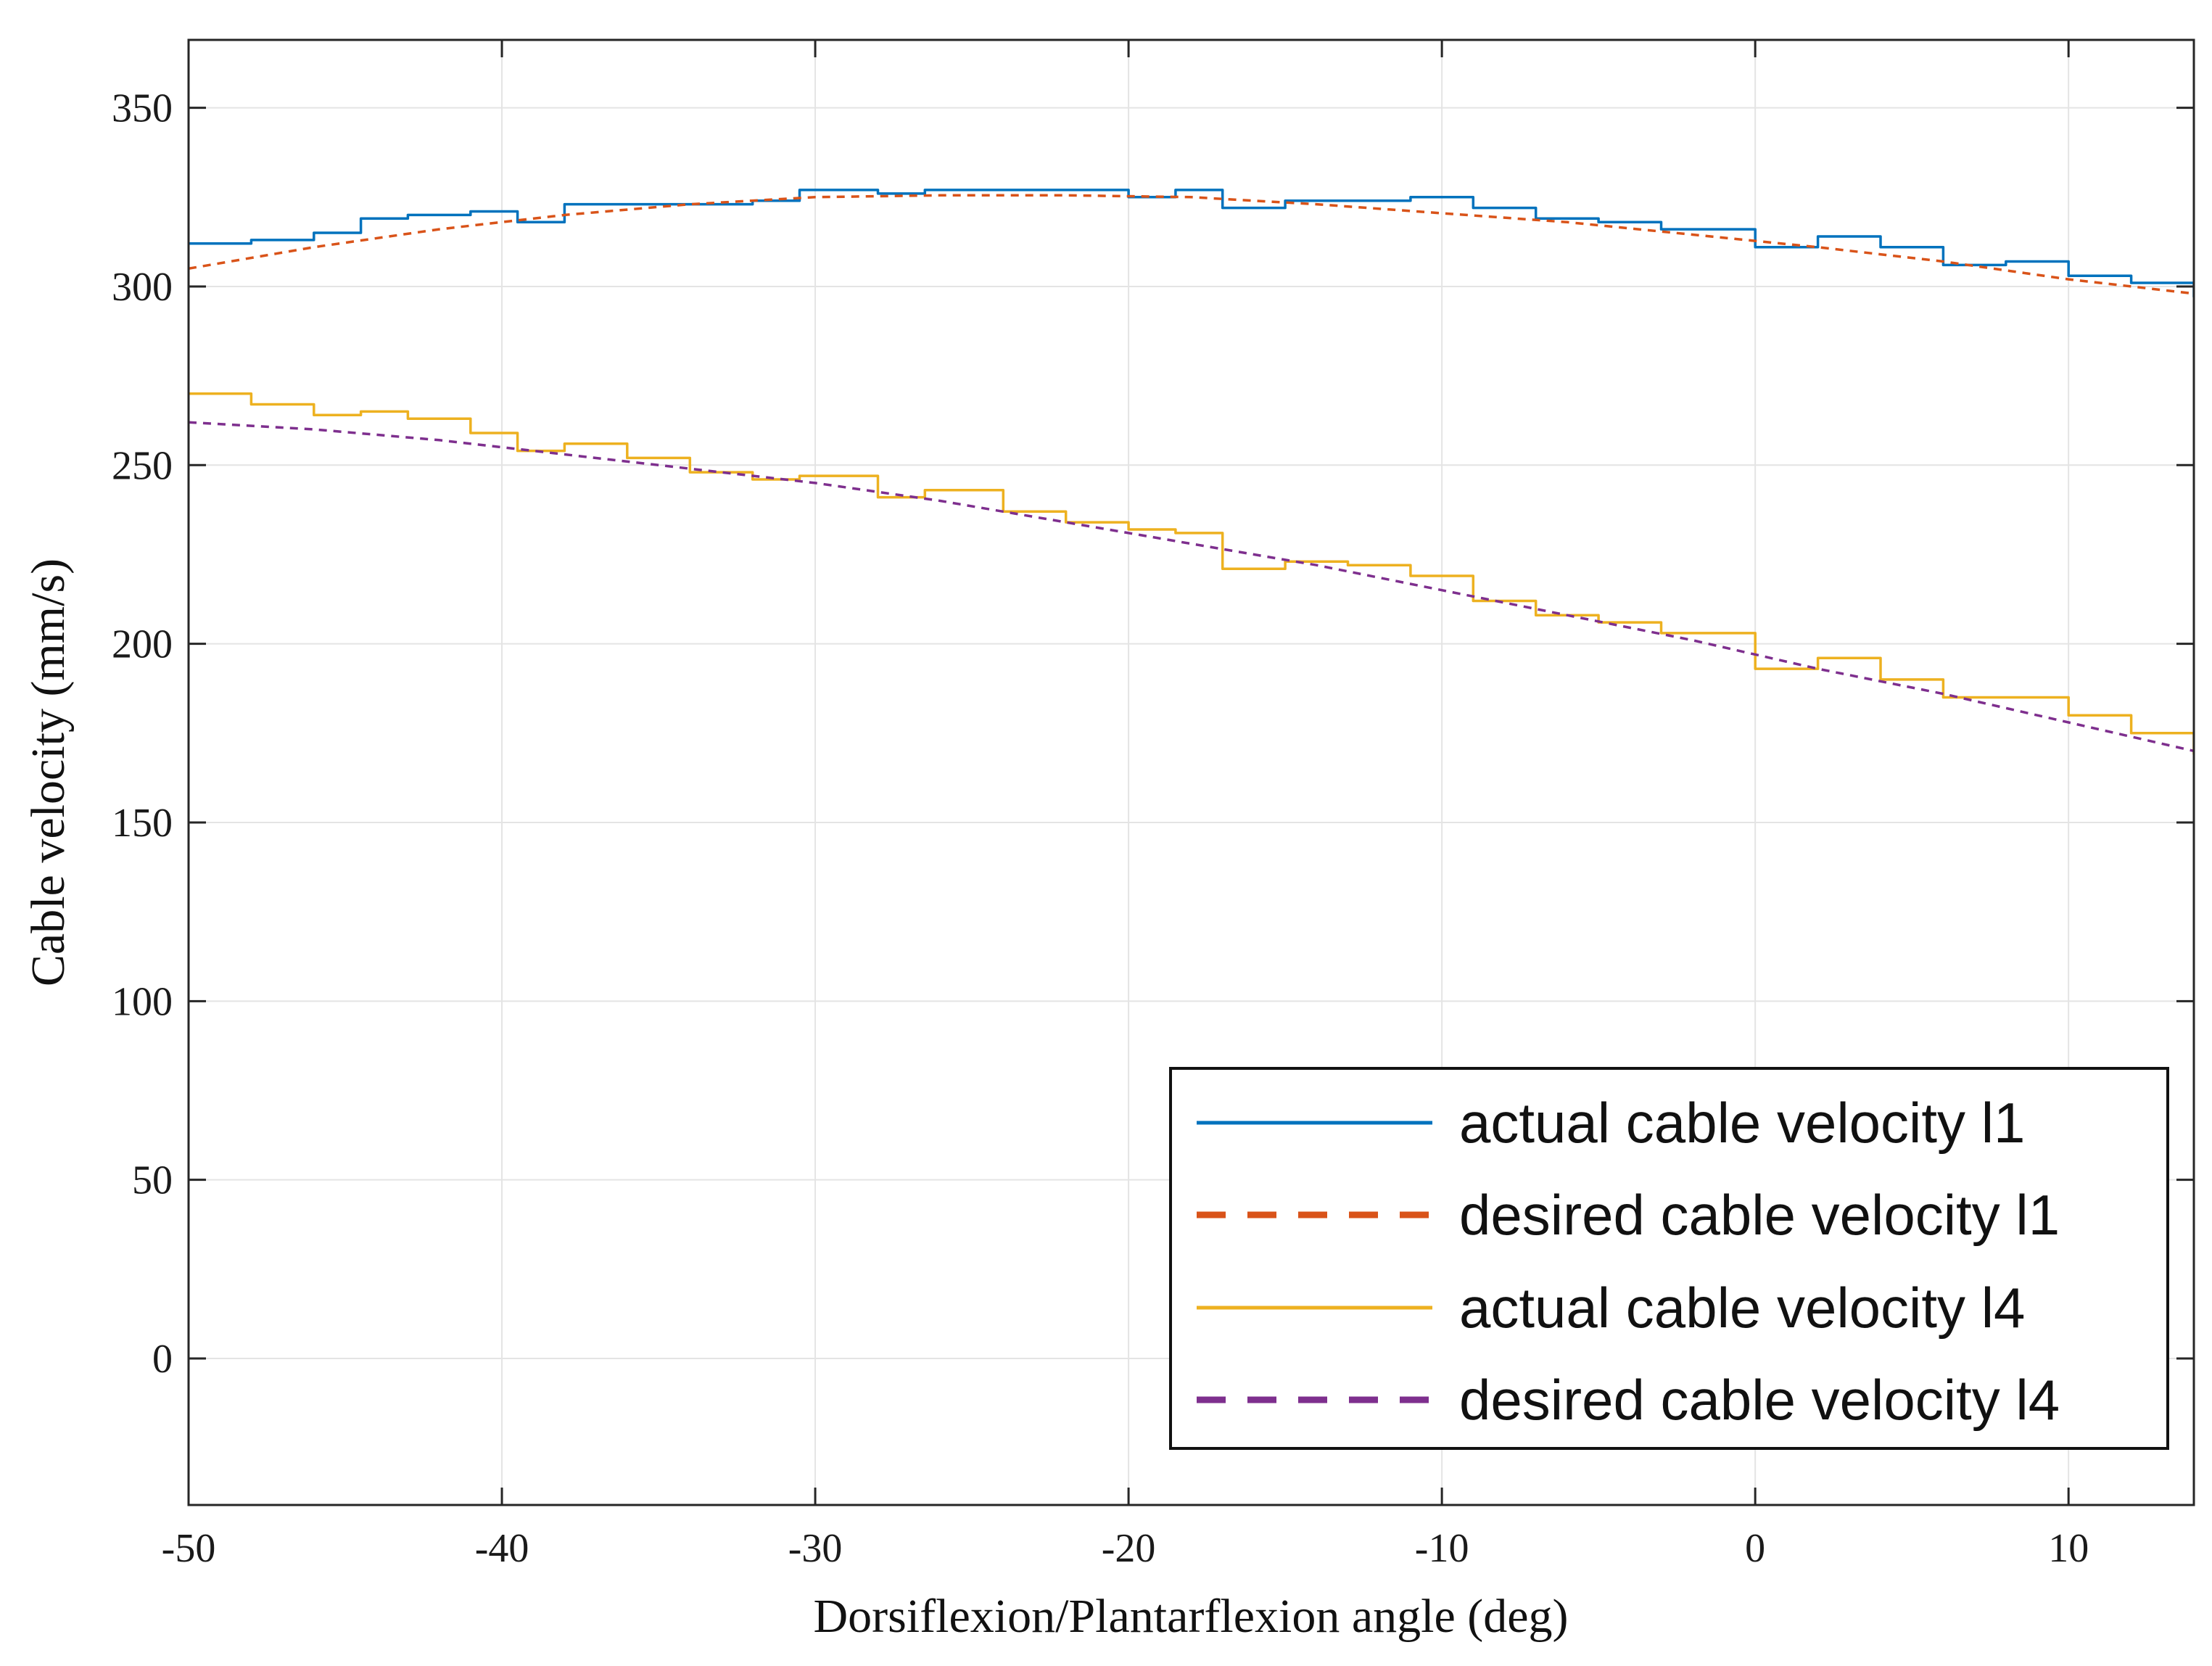 This screenshot has width=2212, height=1666. What do you see at coordinates (142, 734) in the screenshot?
I see `y-tick-labels: 0 50 100 150 200 250 300 350` at bounding box center [142, 734].